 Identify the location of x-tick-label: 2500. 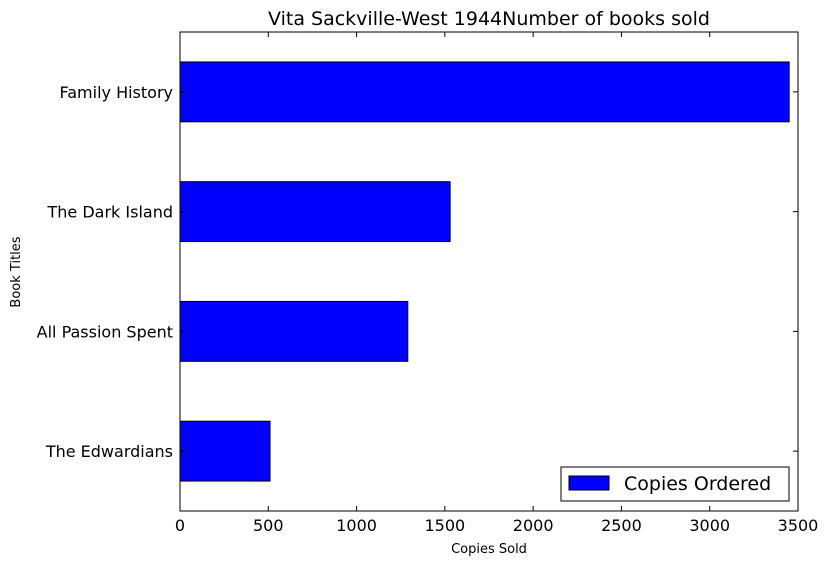
(621, 525).